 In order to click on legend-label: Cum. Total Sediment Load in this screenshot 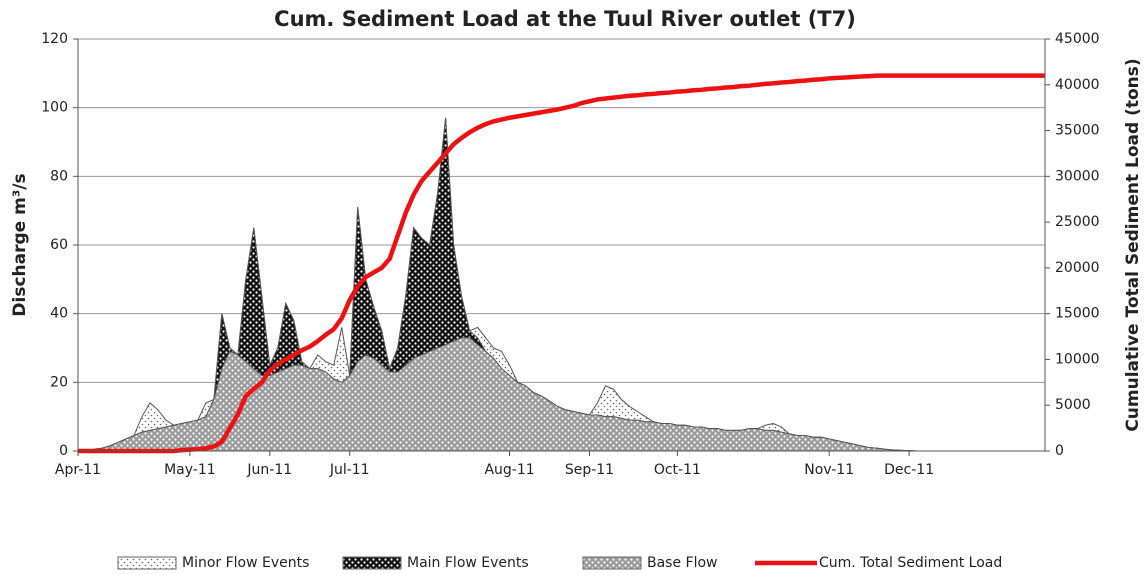, I will do `click(910, 563)`.